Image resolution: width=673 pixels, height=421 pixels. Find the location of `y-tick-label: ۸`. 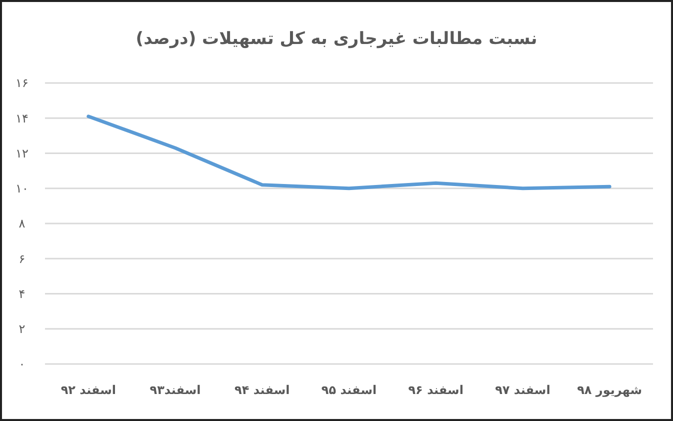

y-tick-label: ۸ is located at coordinates (22, 223).